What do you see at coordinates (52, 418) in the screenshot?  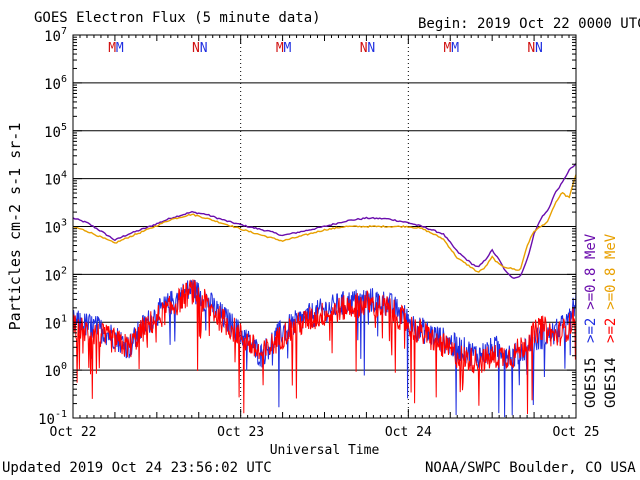 I see `y-tick-label: 10⁻¹` at bounding box center [52, 418].